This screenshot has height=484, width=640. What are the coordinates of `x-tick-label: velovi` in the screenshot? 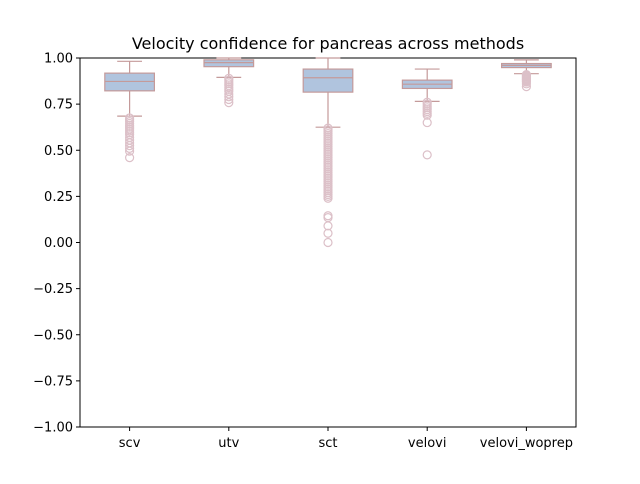 It's located at (427, 443).